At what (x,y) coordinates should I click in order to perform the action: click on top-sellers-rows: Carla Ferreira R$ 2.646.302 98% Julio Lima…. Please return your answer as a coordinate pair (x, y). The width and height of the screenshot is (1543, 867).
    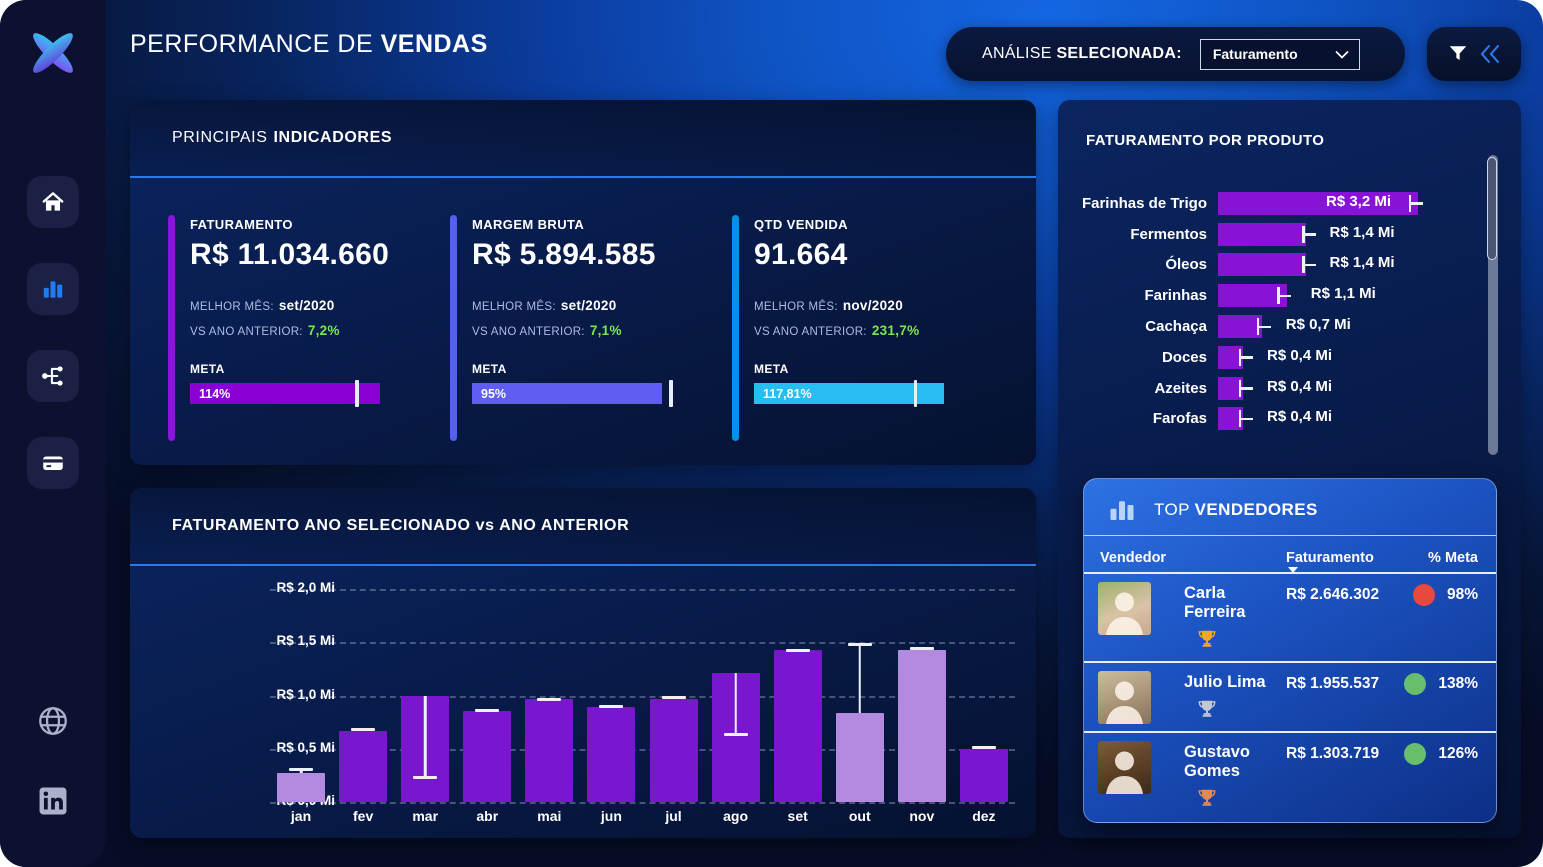
    Looking at the image, I should click on (1290, 697).